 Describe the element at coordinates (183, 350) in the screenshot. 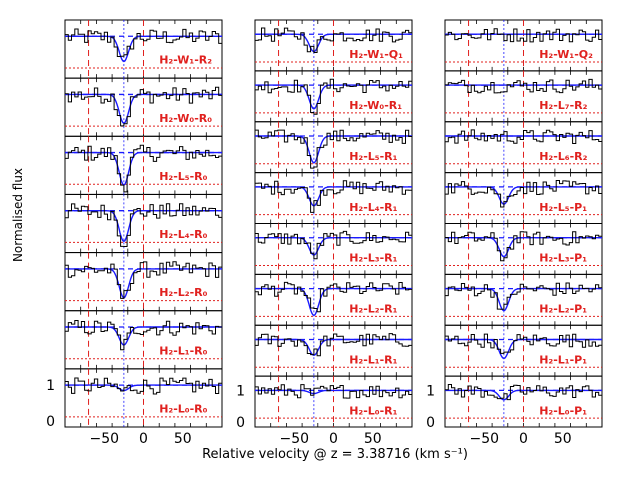

I see `transition-label: H₂-L₁-R₀` at that location.